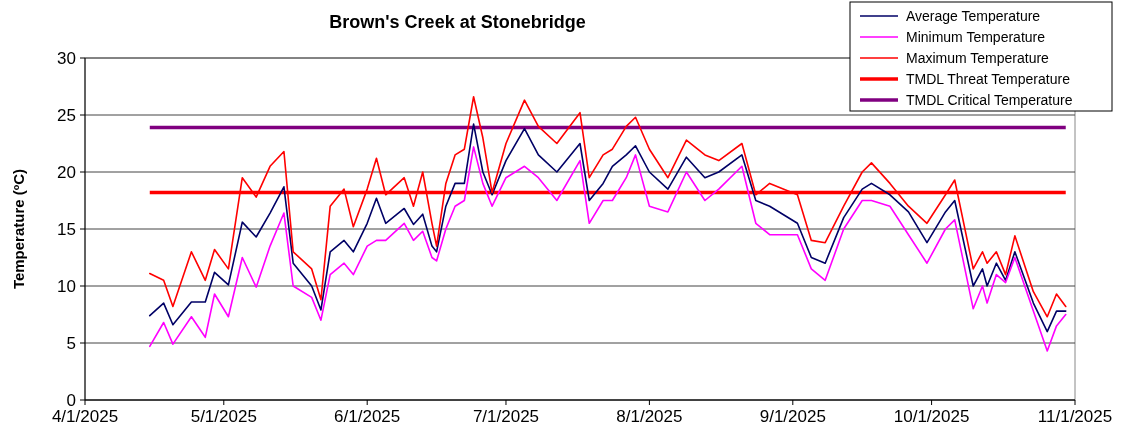 This screenshot has height=440, width=1132. Describe the element at coordinates (66, 115) in the screenshot. I see `y-tick-label: 25` at that location.